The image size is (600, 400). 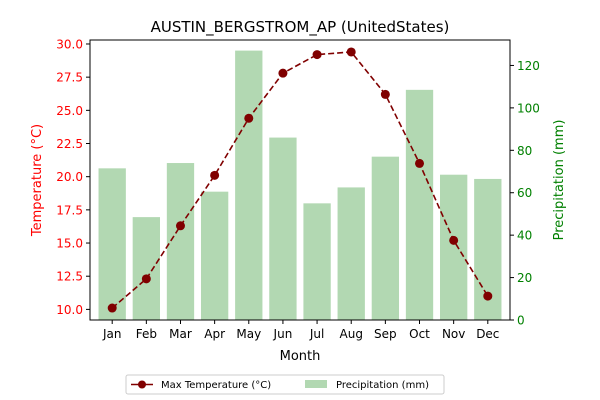 What do you see at coordinates (454, 240) in the screenshot?
I see `temperature-point-nov` at bounding box center [454, 240].